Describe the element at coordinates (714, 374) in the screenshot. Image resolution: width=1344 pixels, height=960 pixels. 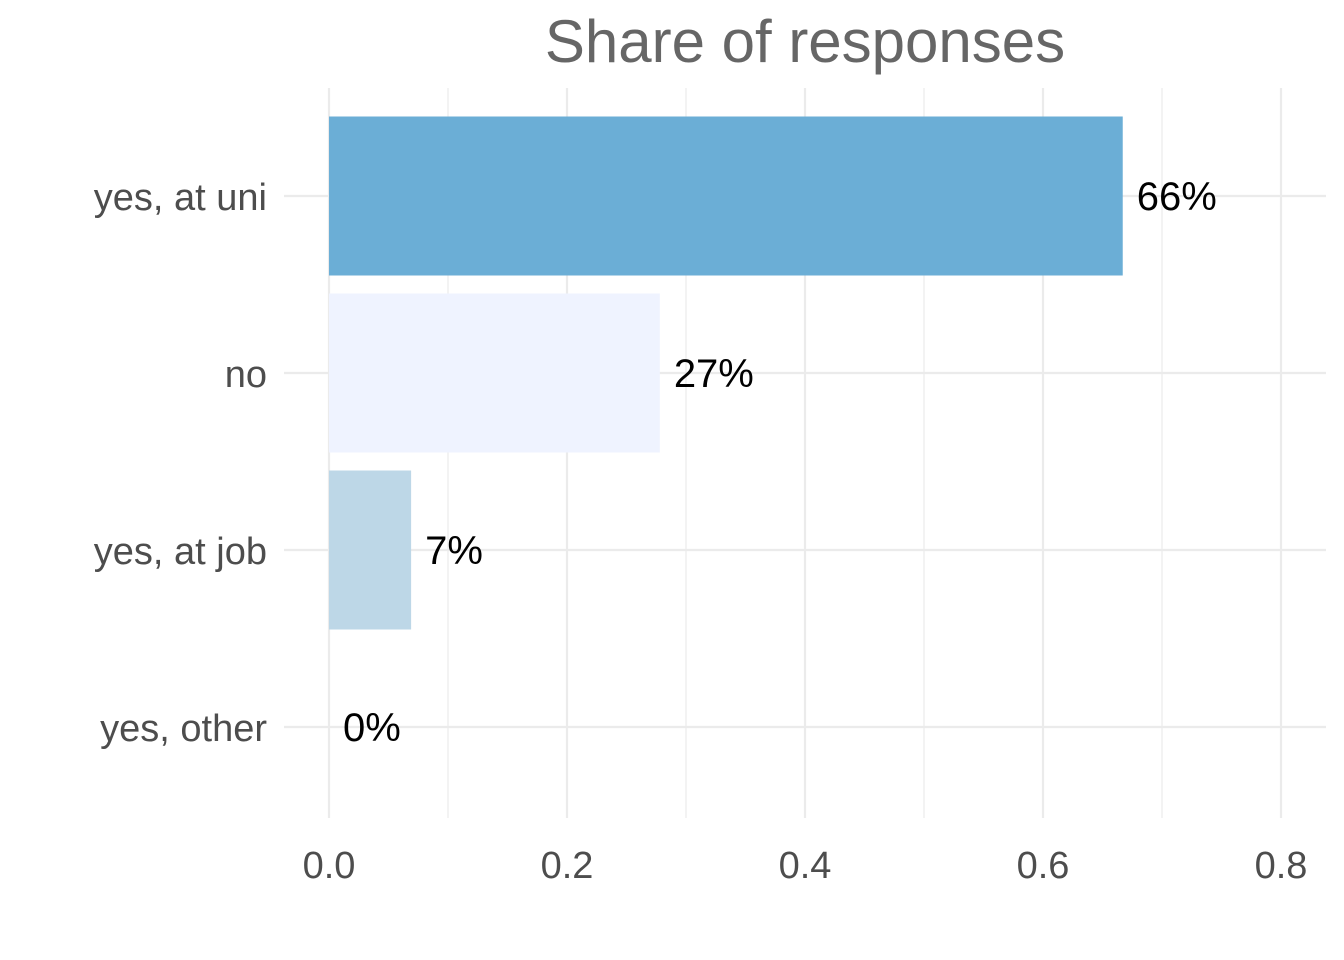
I see `data-label: 27%` at that location.